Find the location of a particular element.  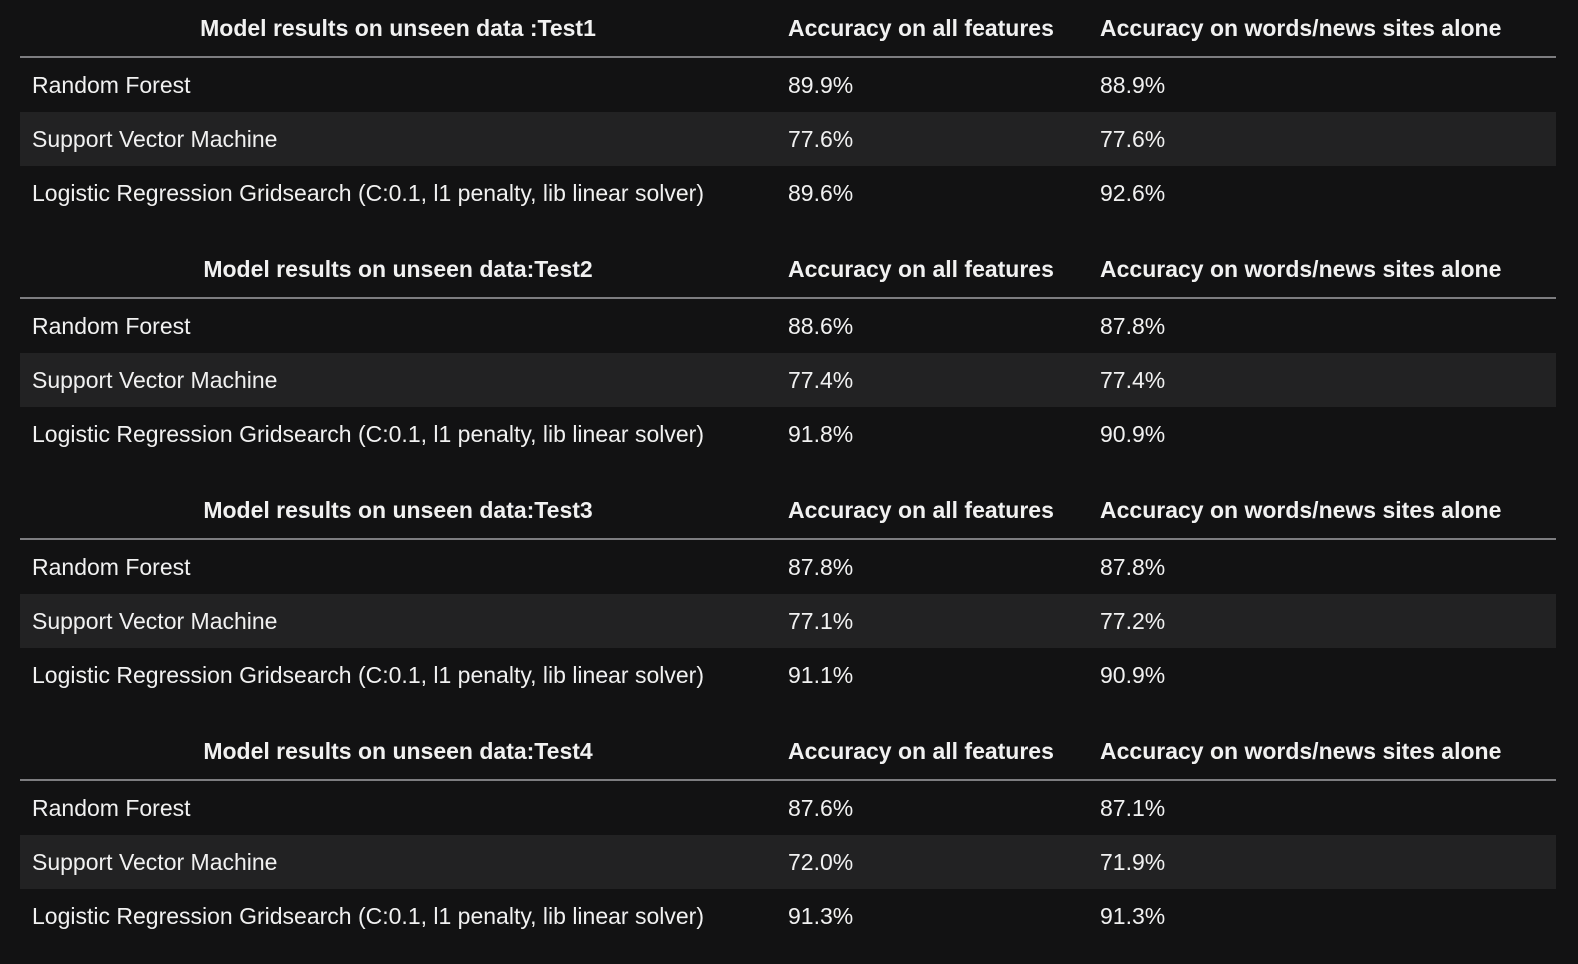

table-row: Random Forest 87.8% 87.8% is located at coordinates (788, 566).